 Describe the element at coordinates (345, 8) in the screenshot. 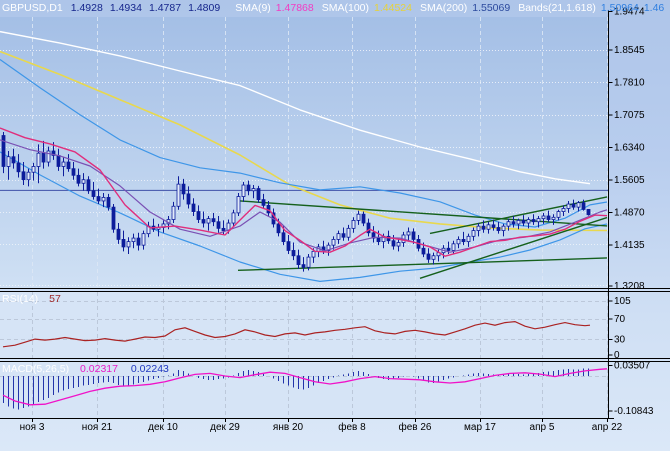

I see `sma100-label: SMA(100)` at that location.